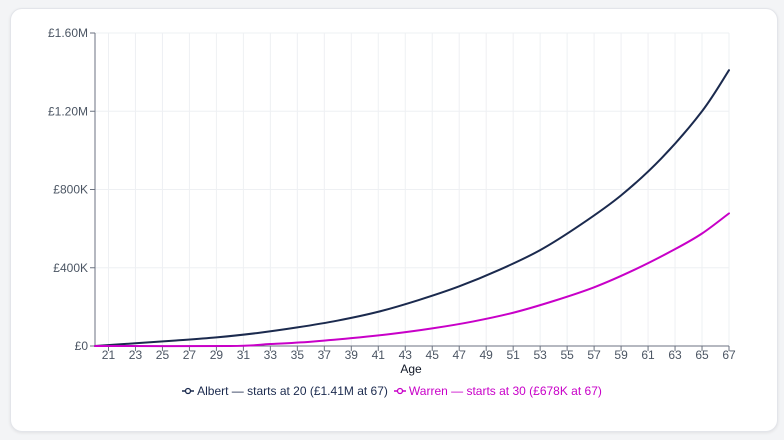  Describe the element at coordinates (325, 355) in the screenshot. I see `x-tick-label: 37` at that location.